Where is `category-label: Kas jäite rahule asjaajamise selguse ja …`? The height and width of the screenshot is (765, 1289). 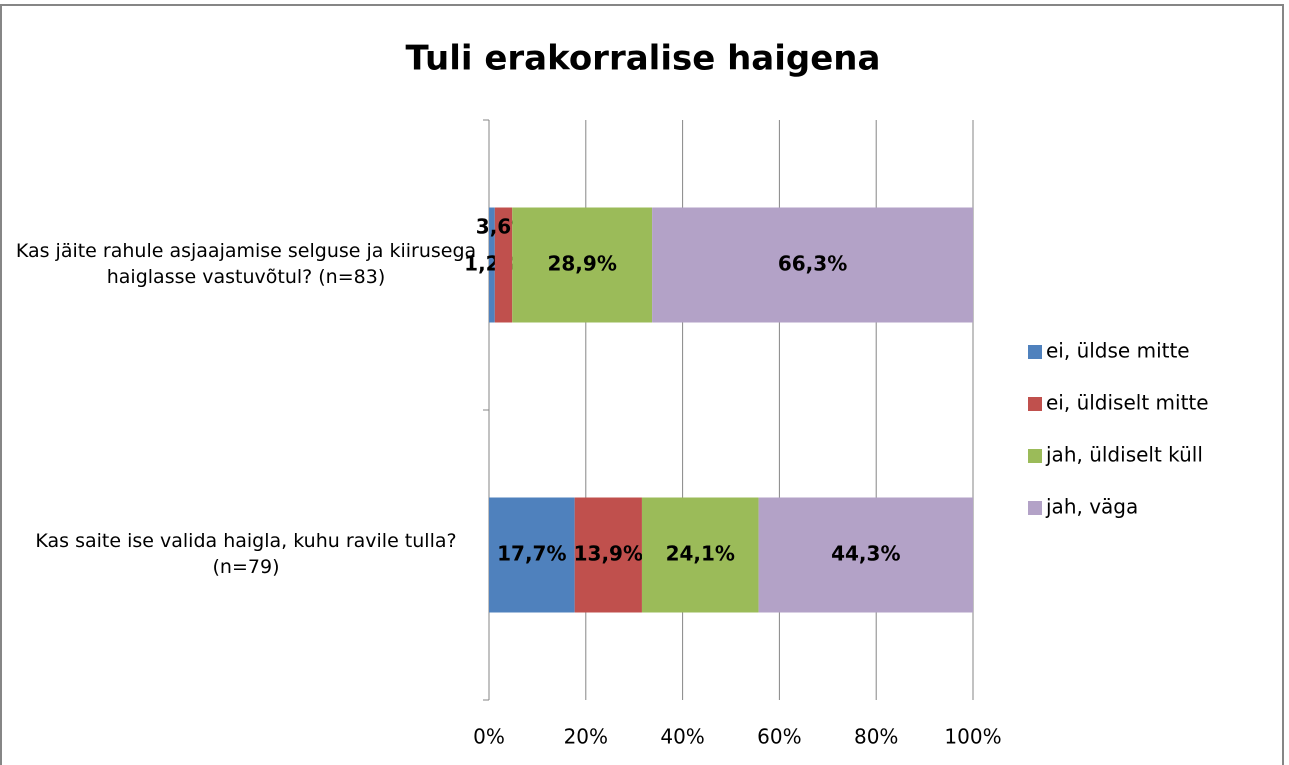
category-label: Kas jäite rahule asjaajamise selguse ja … is located at coordinates (246, 264).